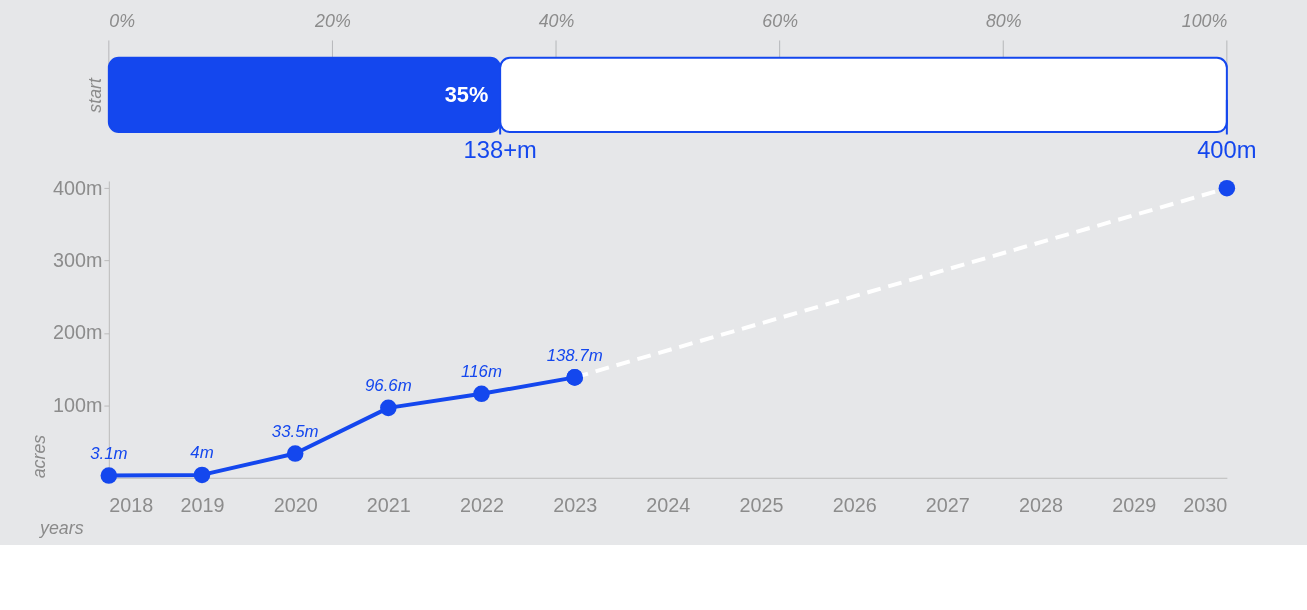 Image resolution: width=1307 pixels, height=610 pixels. What do you see at coordinates (109, 453) in the screenshot?
I see `data-label: 3.1m` at bounding box center [109, 453].